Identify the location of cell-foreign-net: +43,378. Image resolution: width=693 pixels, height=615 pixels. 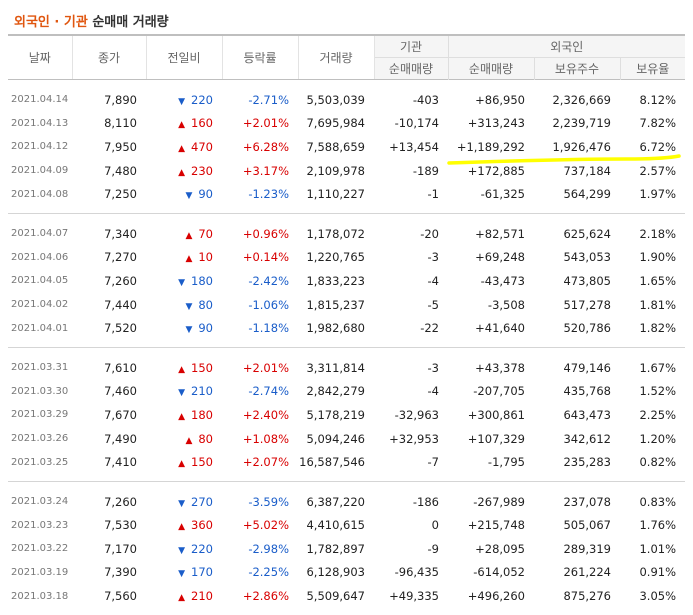
(500, 367).